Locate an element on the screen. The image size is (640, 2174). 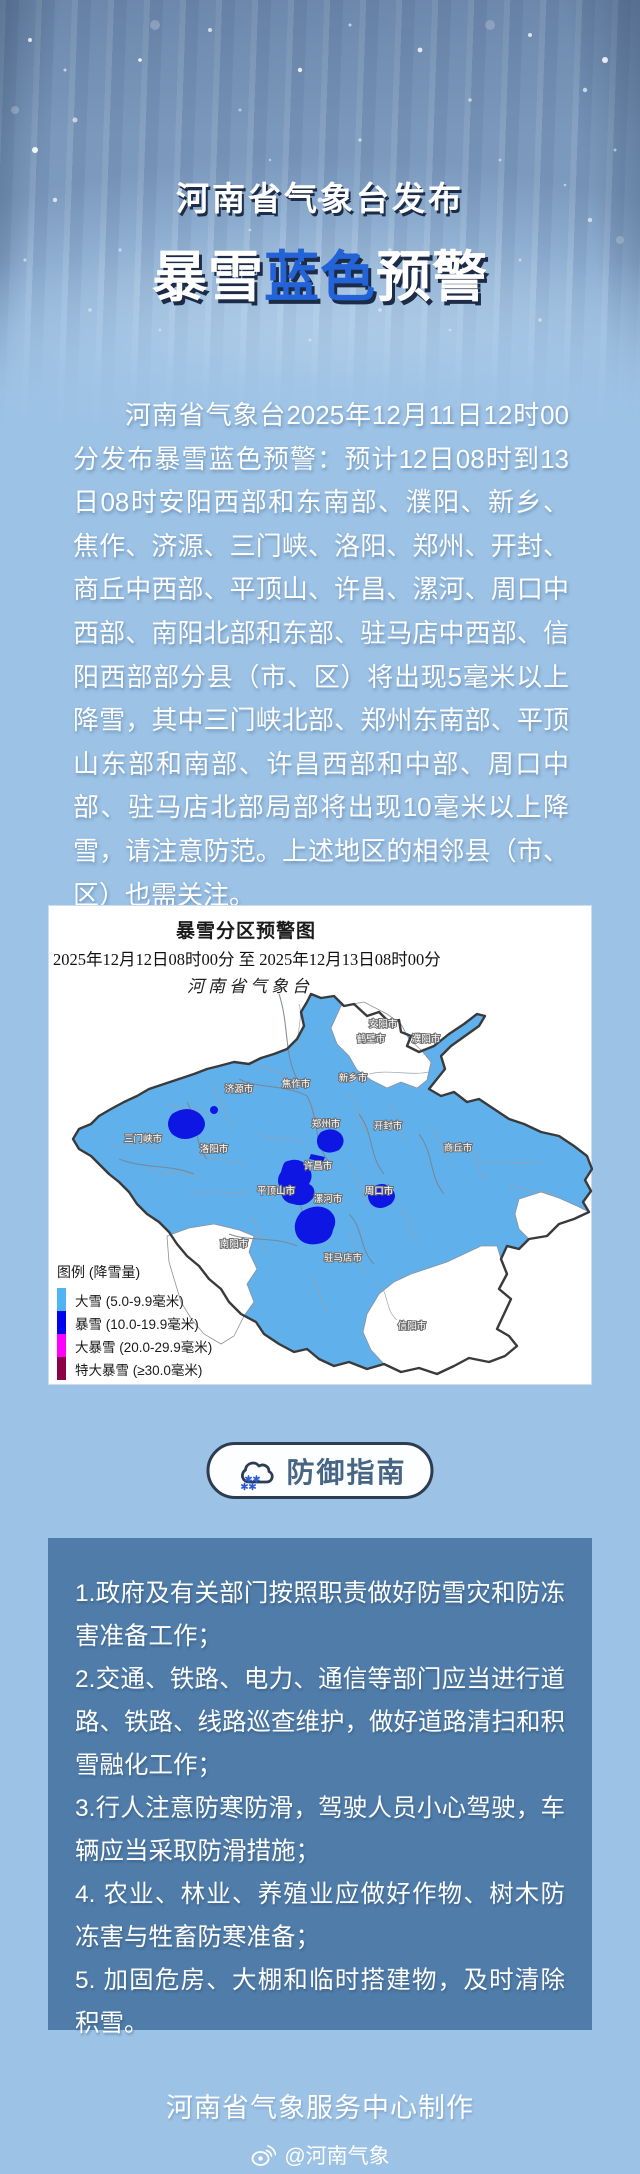
city-label: 商丘市 is located at coordinates (458, 1148).